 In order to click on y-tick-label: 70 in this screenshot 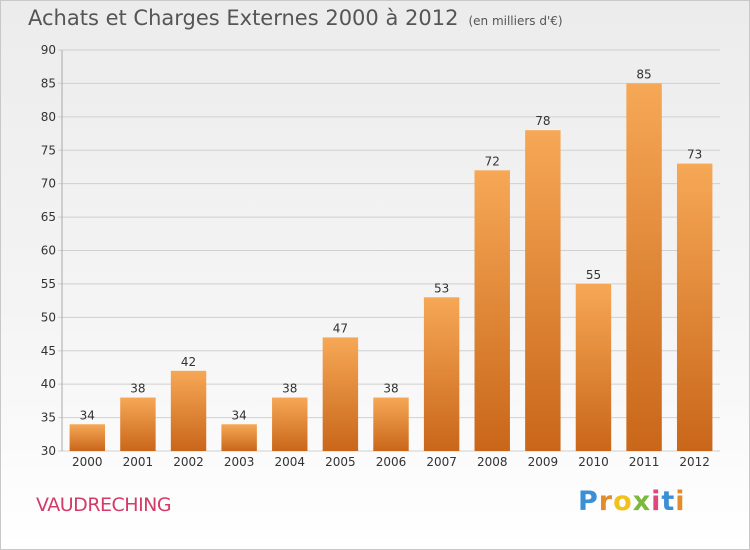, I will do `click(48, 184)`.